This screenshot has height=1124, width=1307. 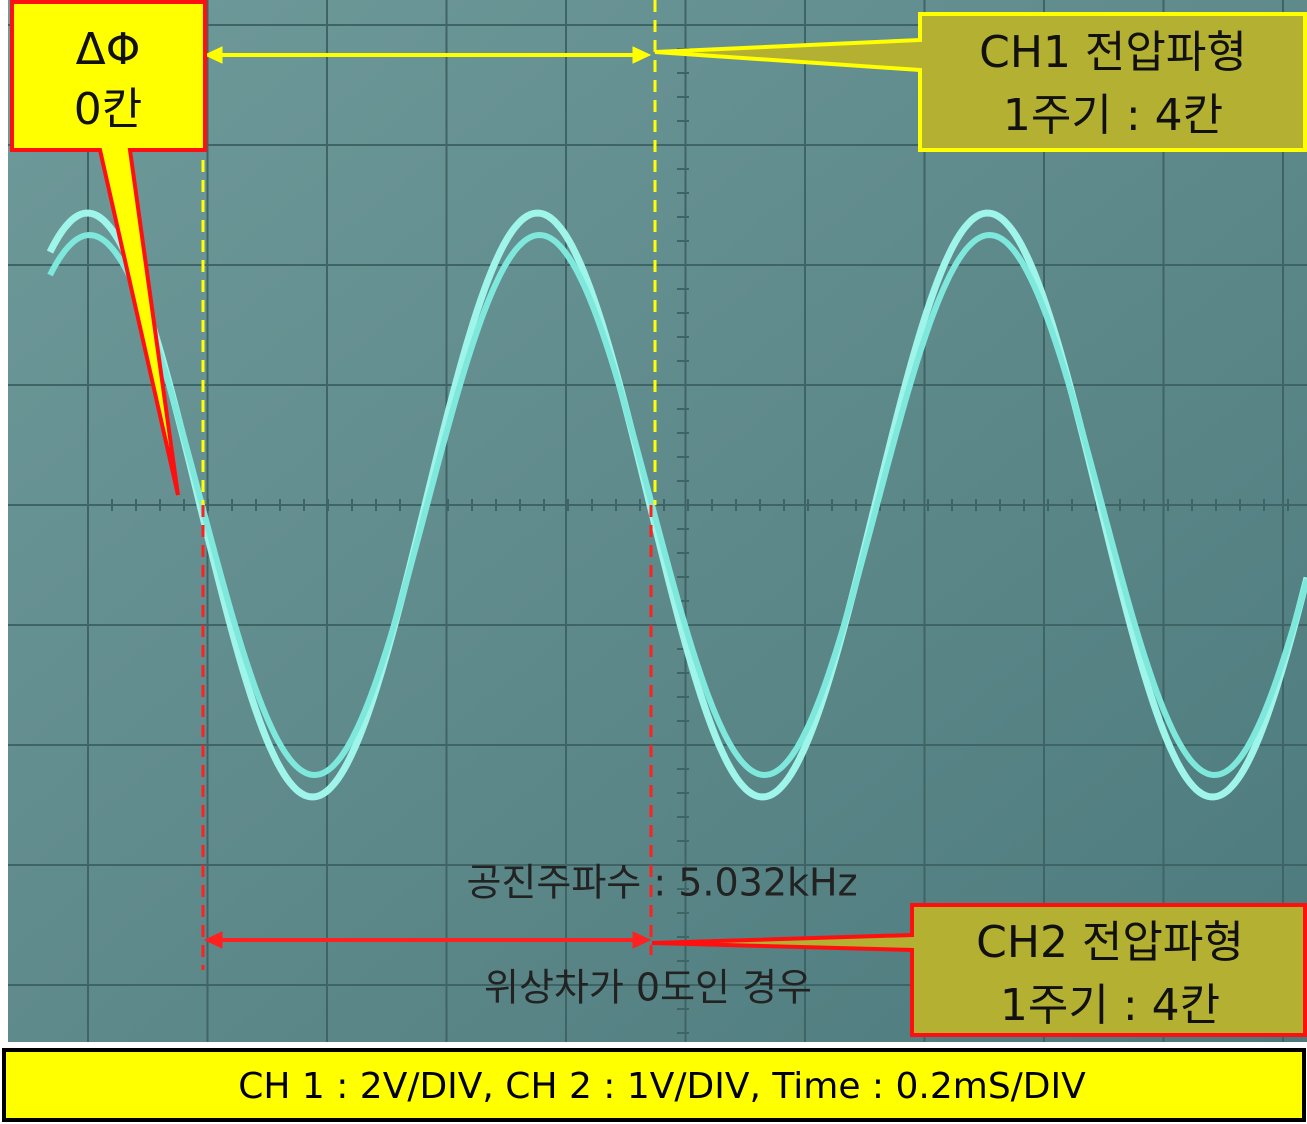 I want to click on ch2-period-arrow, so click(x=427, y=940).